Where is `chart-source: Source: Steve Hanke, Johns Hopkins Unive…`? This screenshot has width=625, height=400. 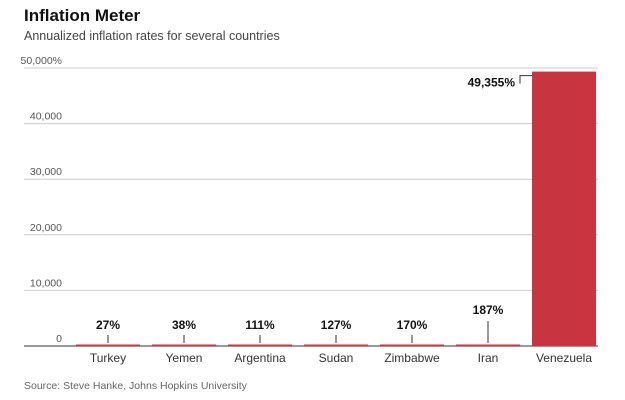
chart-source: Source: Steve Hanke, Johns Hopkins Unive… is located at coordinates (135, 386).